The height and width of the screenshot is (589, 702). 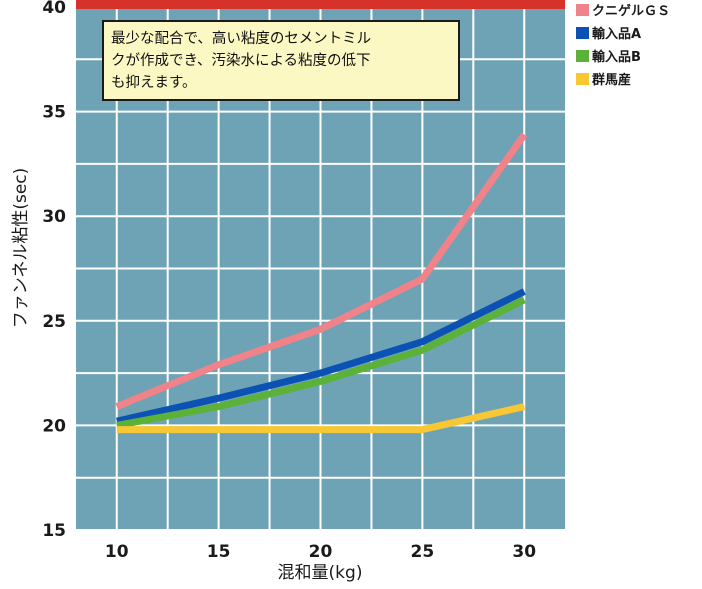 I want to click on y-tick-label: 15, so click(x=54, y=531).